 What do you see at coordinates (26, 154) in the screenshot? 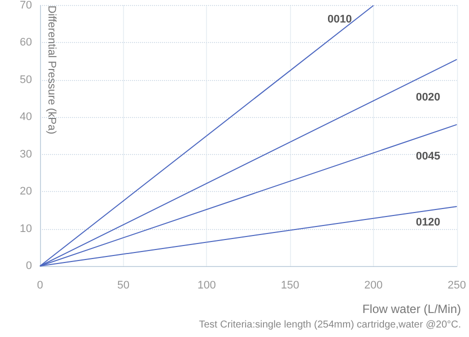
I see `y-tick-label: 30` at bounding box center [26, 154].